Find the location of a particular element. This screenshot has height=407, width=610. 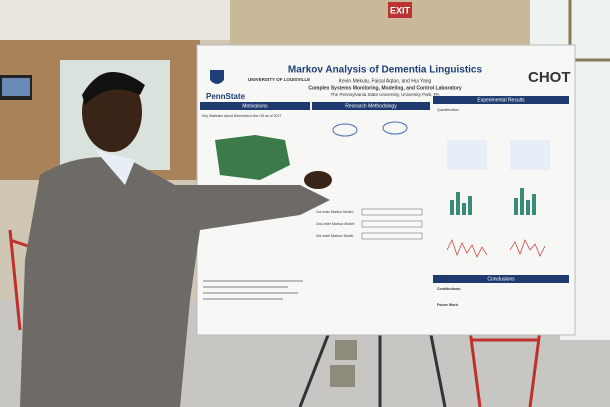

section-heading: Conclusions is located at coordinates (501, 279).